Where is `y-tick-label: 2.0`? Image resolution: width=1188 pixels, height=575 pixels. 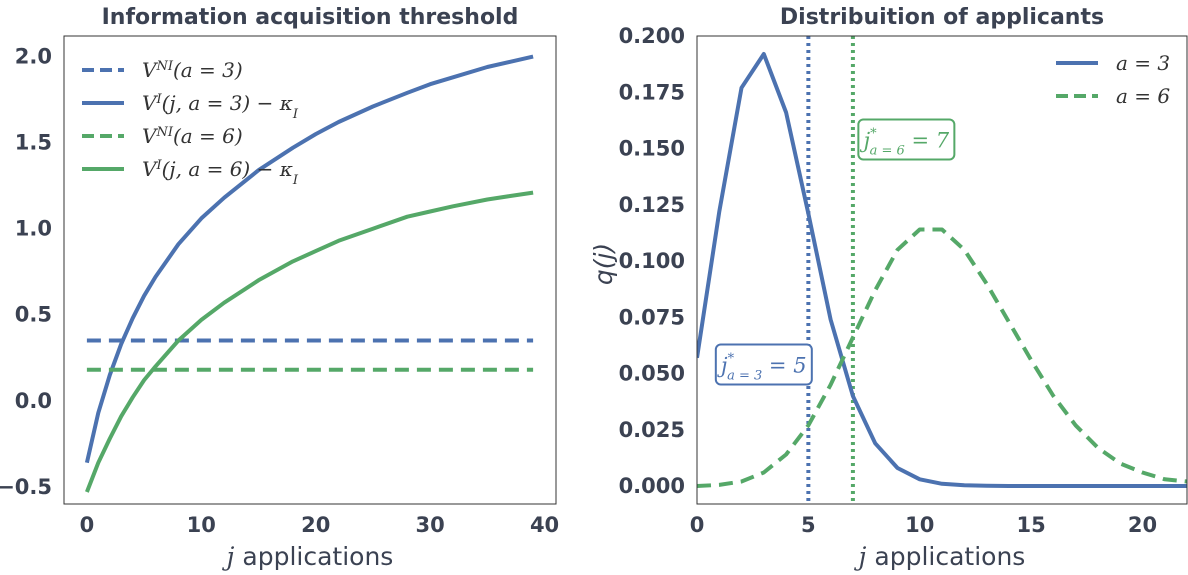
y-tick-label: 2.0 is located at coordinates (33, 57).